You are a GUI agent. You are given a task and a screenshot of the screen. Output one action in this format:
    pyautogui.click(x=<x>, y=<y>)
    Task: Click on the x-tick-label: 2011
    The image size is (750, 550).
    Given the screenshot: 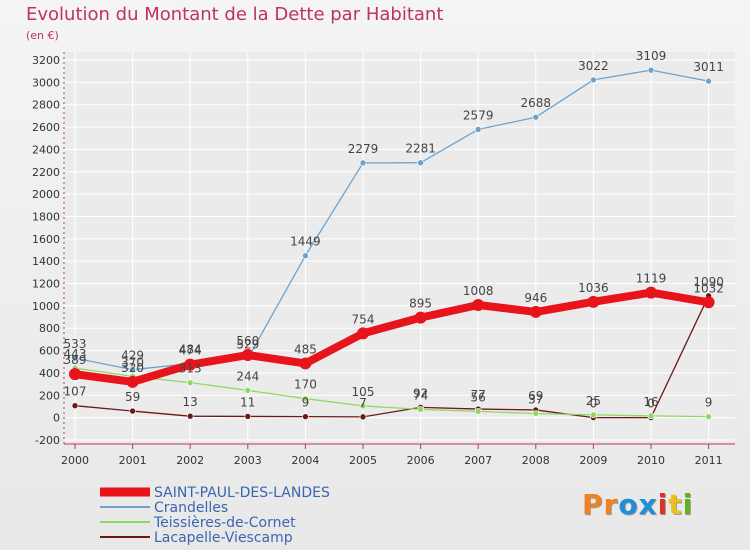 What is the action you would take?
    pyautogui.click(x=709, y=460)
    